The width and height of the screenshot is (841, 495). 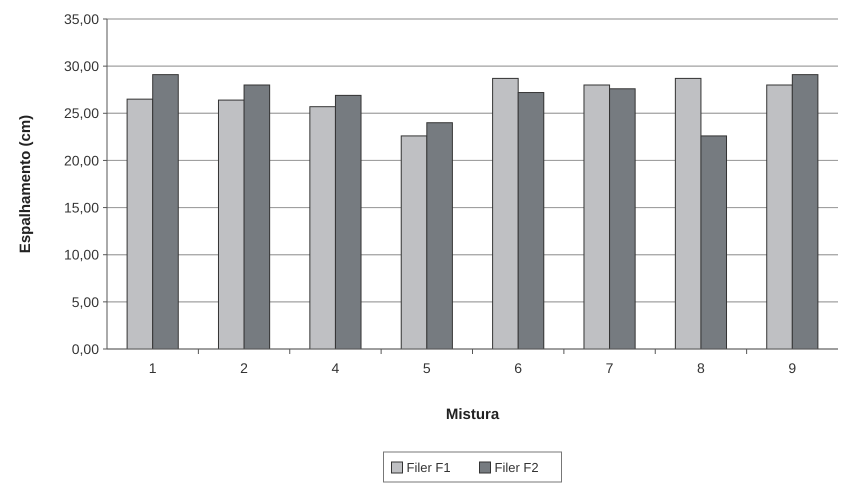 What do you see at coordinates (86, 302) in the screenshot?
I see `y-tick-label: 5,00` at bounding box center [86, 302].